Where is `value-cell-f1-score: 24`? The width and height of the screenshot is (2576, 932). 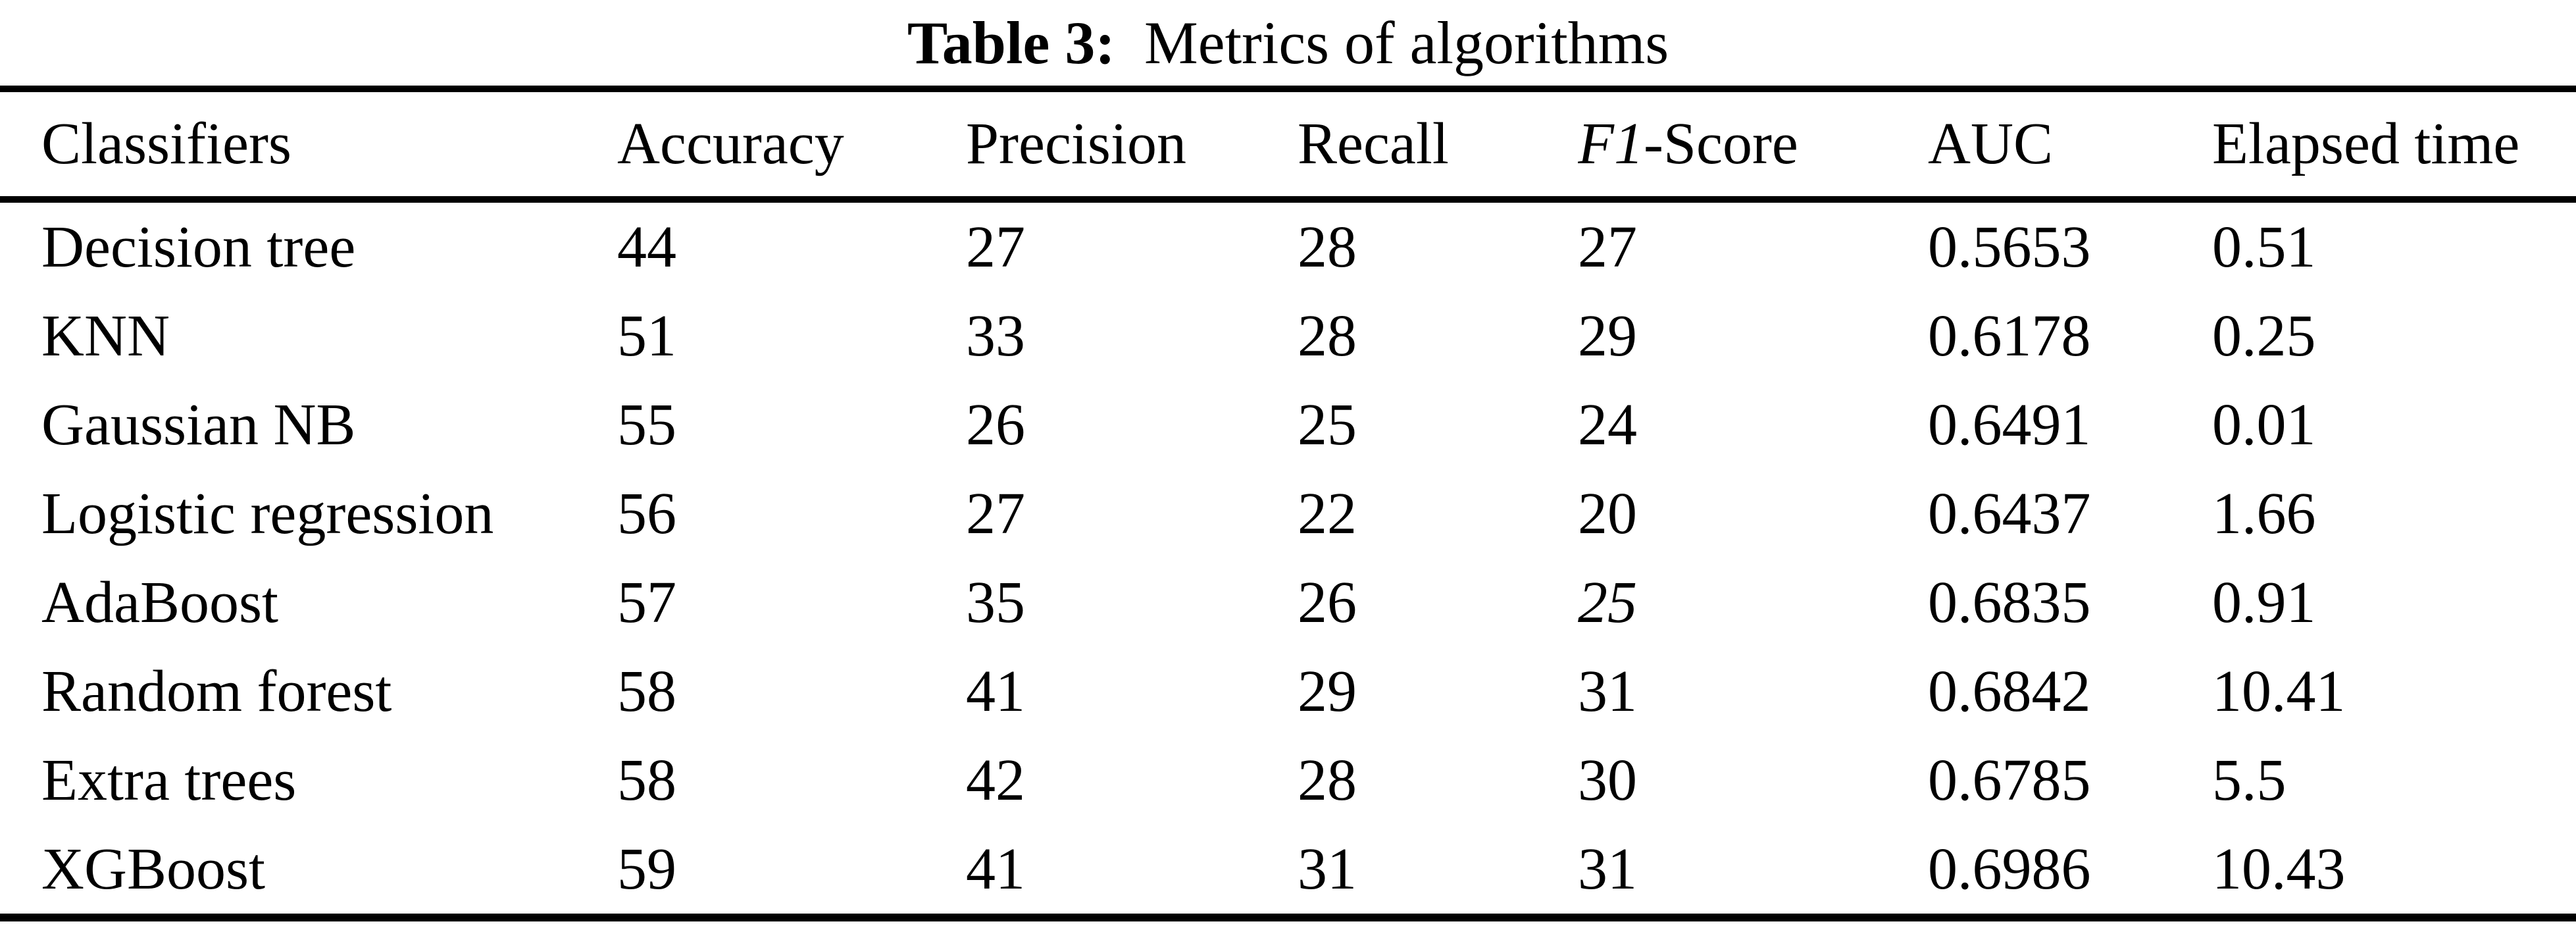
value-cell-f1-score: 24 is located at coordinates (1607, 424).